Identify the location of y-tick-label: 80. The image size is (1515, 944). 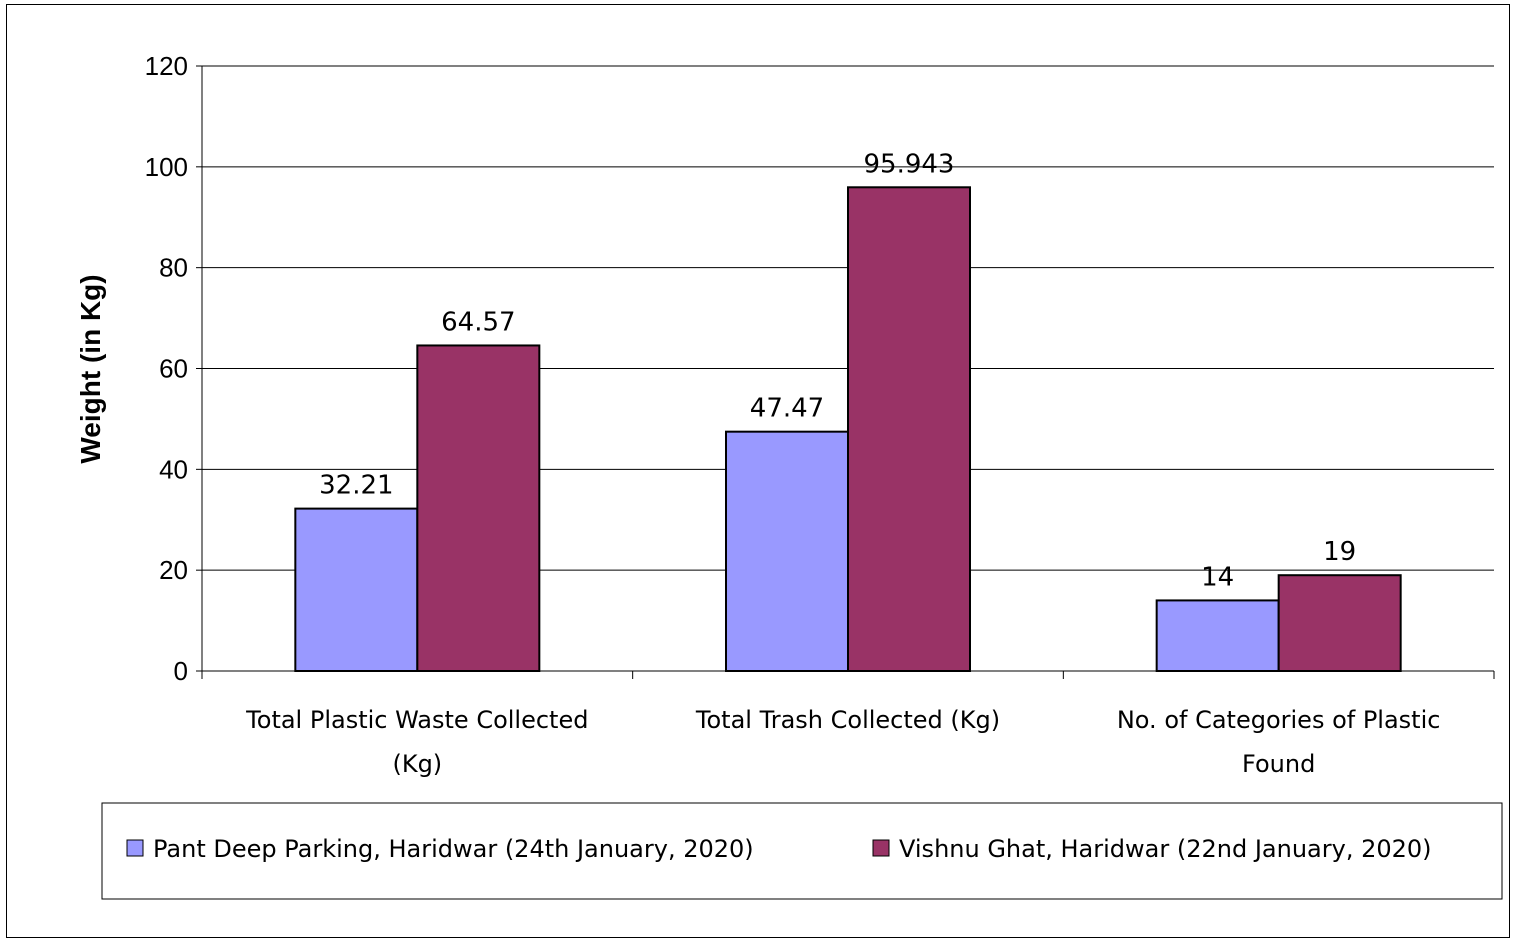
(173, 268).